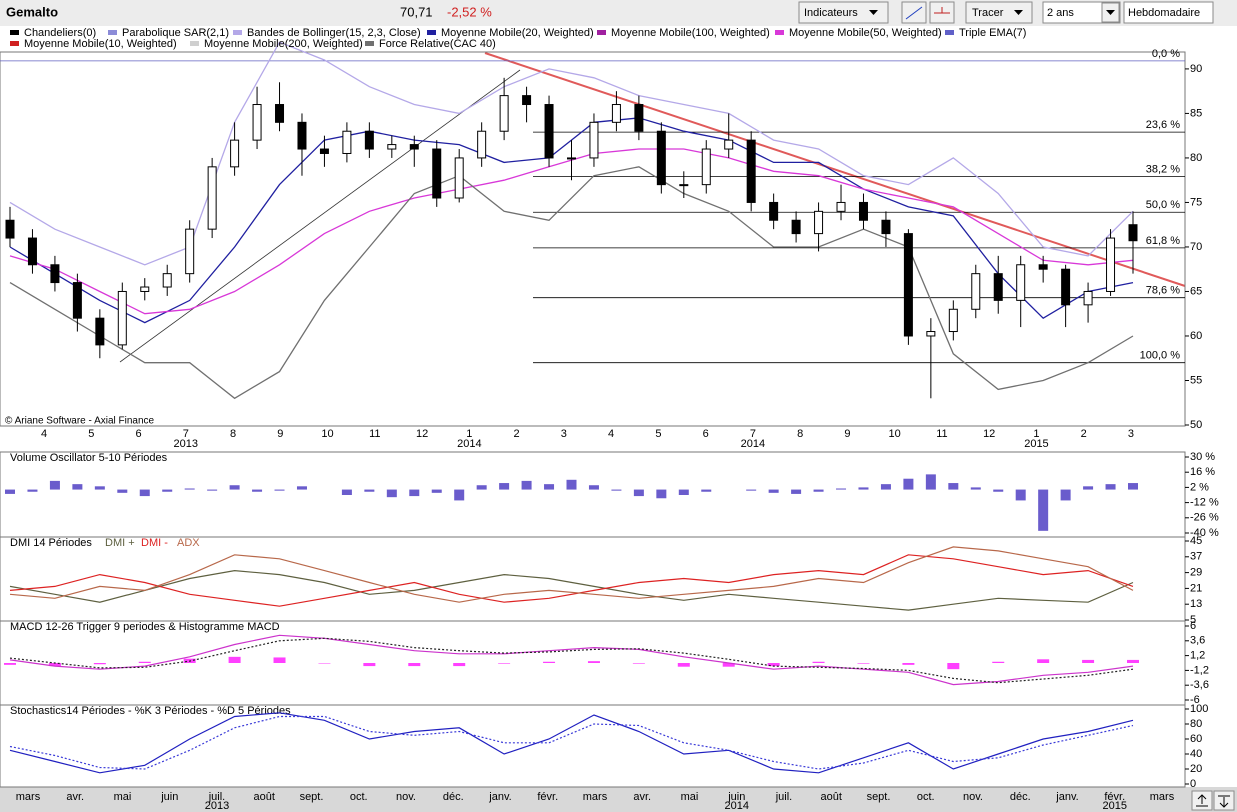 This screenshot has width=1237, height=812. Describe the element at coordinates (914, 12) in the screenshot. I see `line-tool` at that location.